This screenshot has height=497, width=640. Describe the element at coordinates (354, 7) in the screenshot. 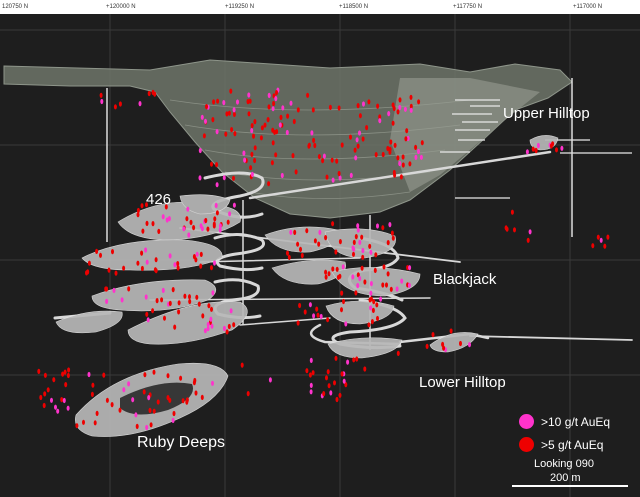

I see `northing-tick-label: +118500 N` at that location.